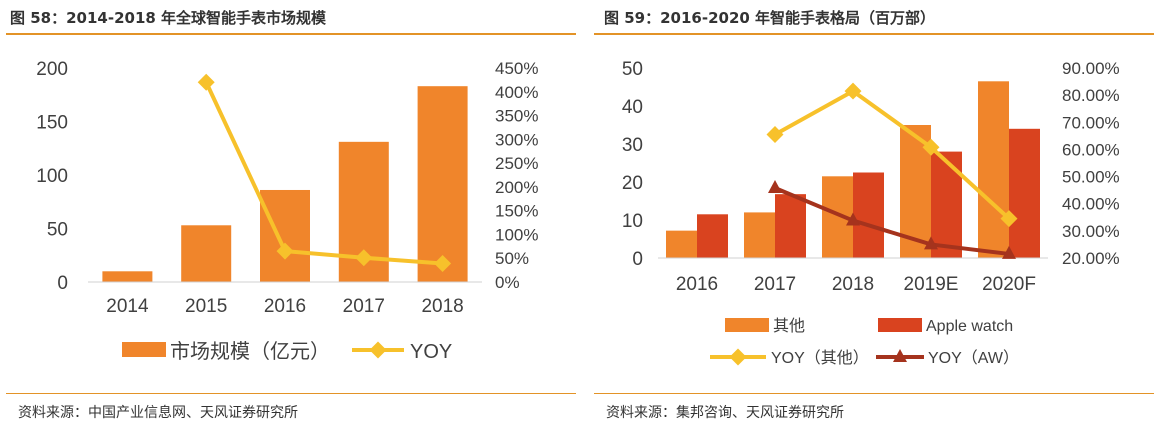 The width and height of the screenshot is (1159, 435). I want to click on legend-label-others: 其他, so click(789, 326).